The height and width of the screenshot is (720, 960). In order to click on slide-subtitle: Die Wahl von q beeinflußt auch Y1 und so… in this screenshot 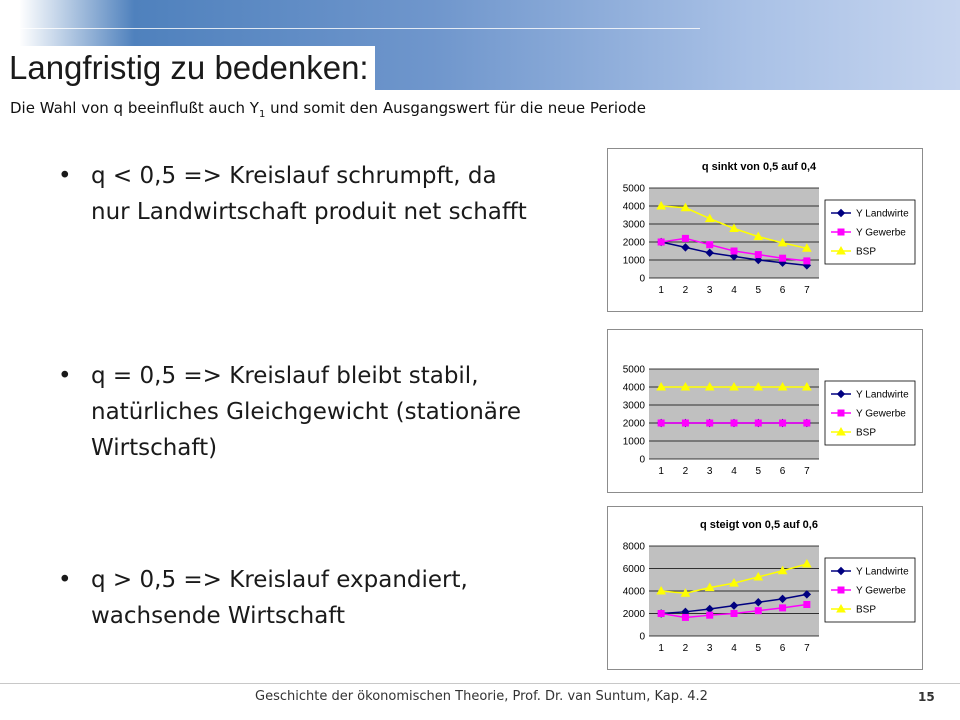, I will do `click(328, 109)`.